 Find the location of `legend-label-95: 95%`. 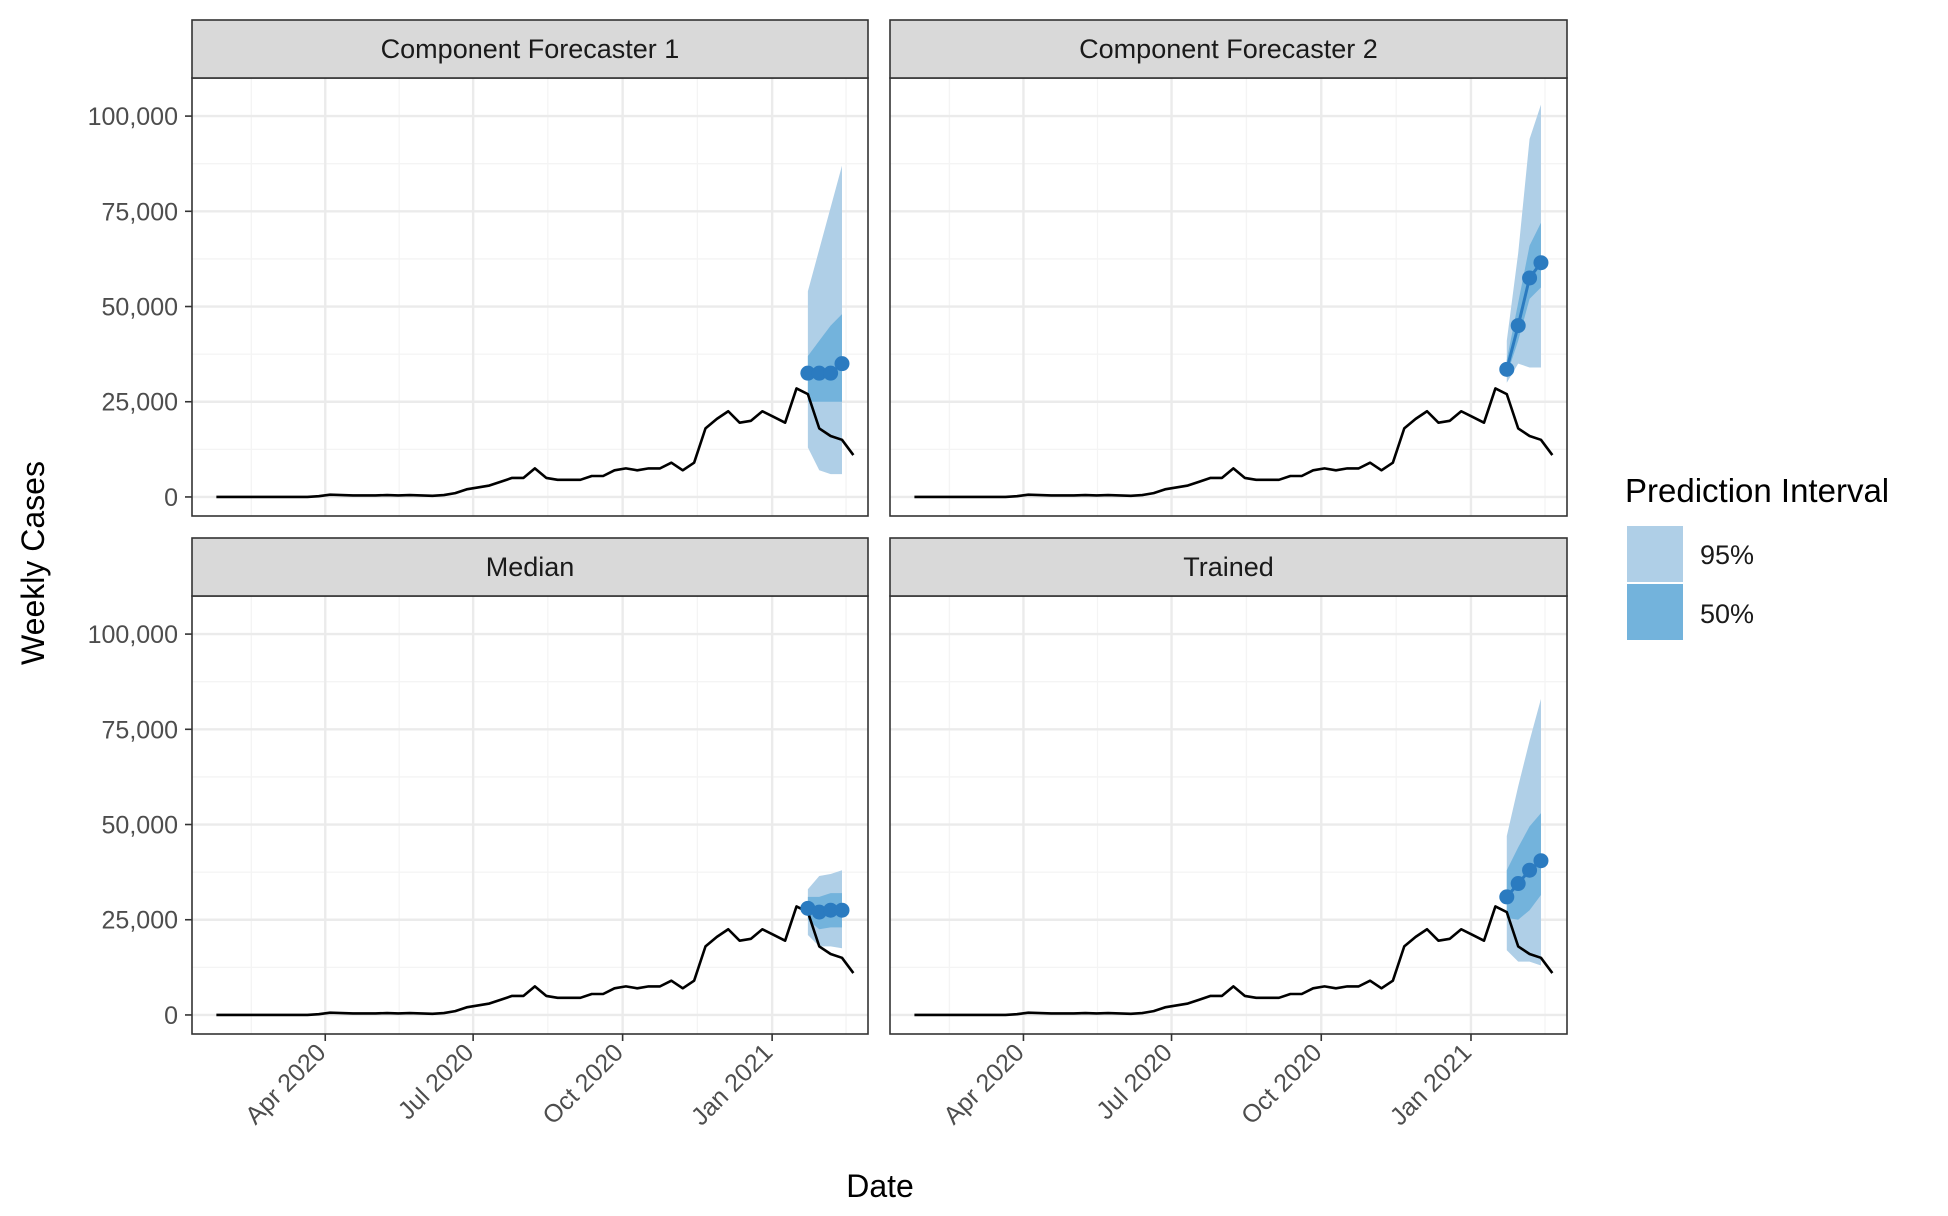

legend-label-95: 95% is located at coordinates (1727, 555).